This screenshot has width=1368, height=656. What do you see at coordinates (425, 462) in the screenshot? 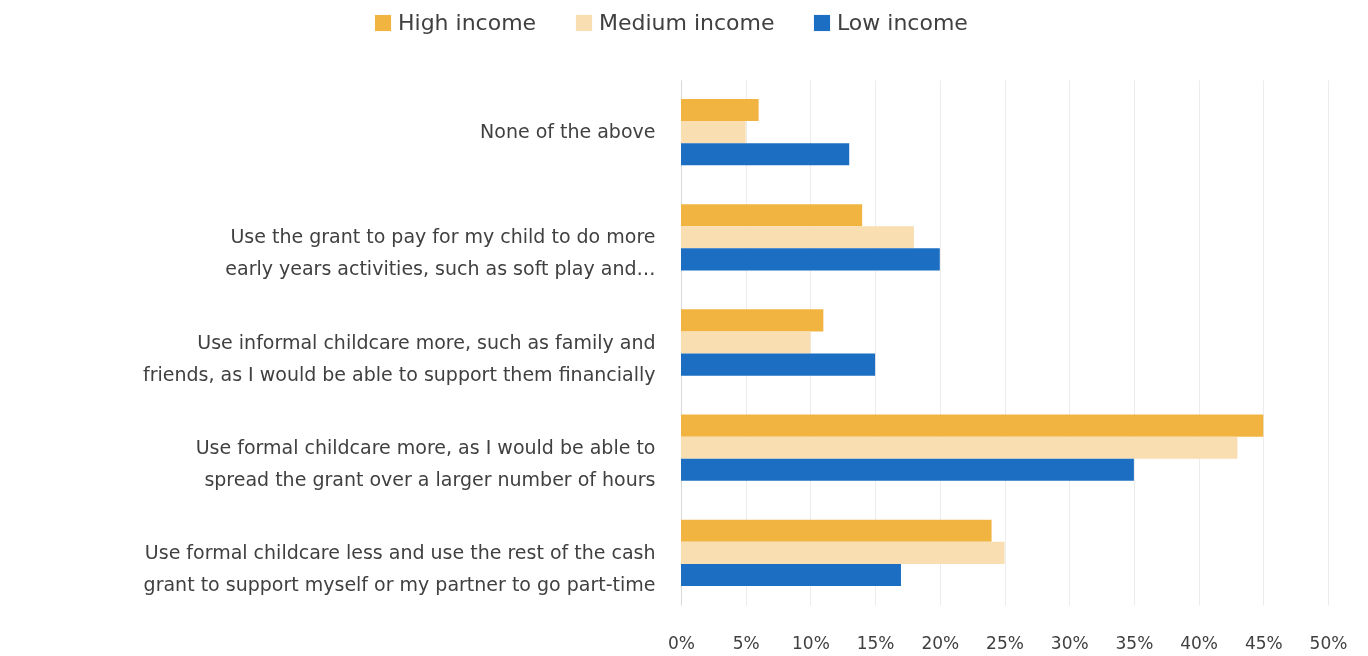
I see `y-tick-label: Use formal childcare more, as I would be able to spread the grant over a larger number of hours` at bounding box center [425, 462].